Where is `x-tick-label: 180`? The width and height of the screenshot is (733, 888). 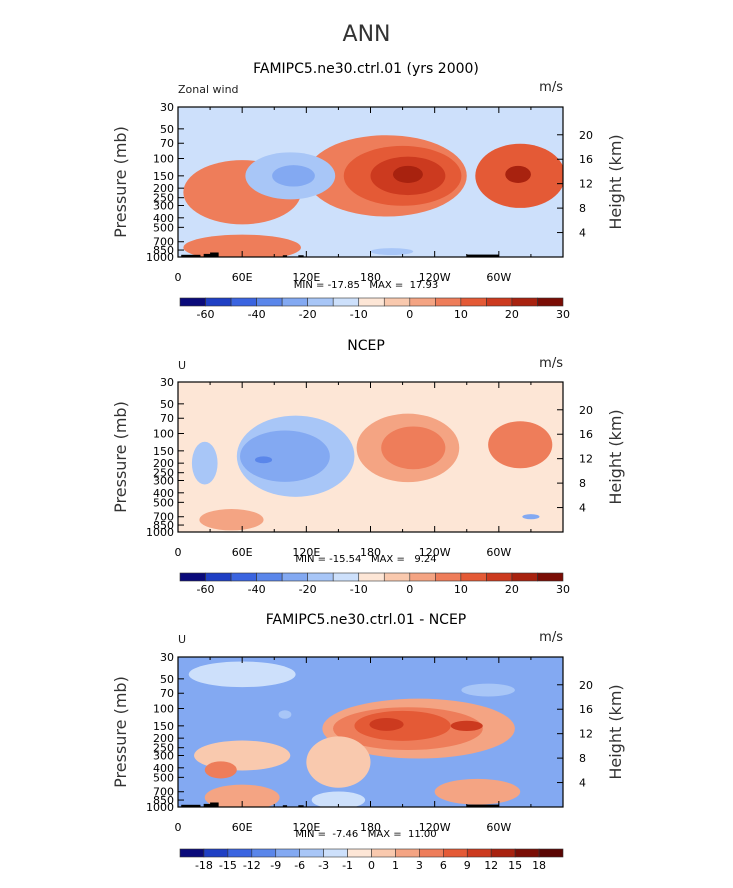
x-tick-label: 180 is located at coordinates (370, 552).